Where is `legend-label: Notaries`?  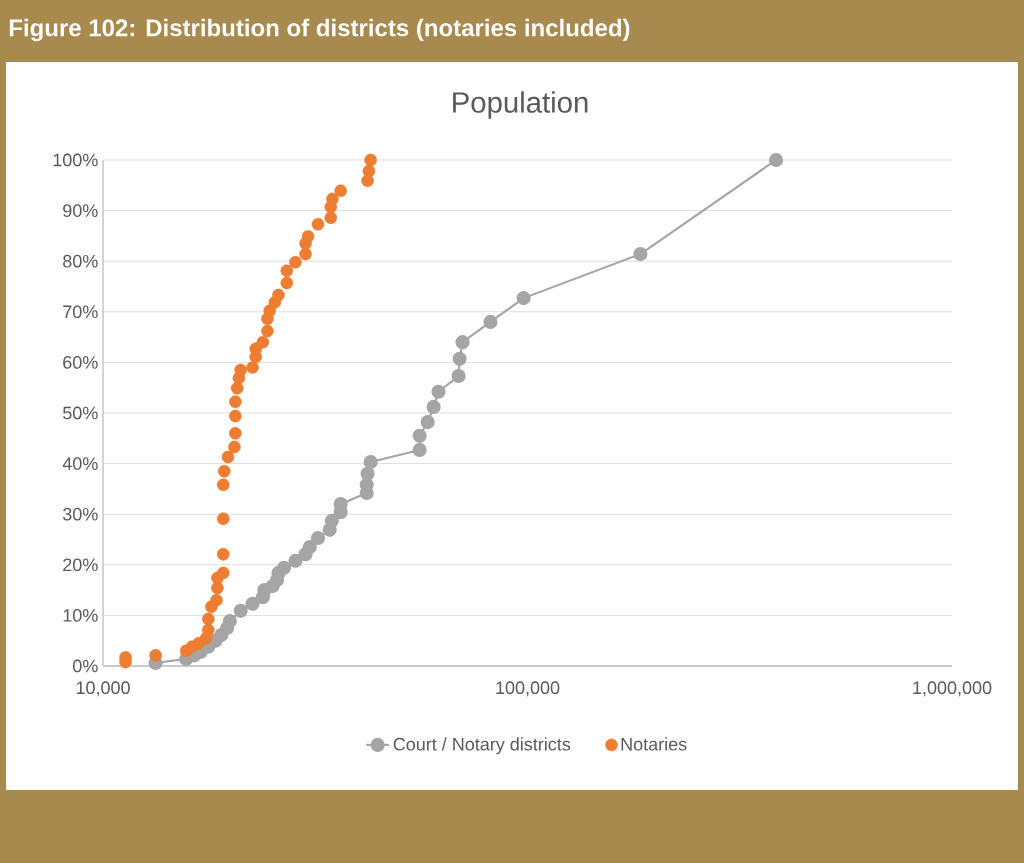
legend-label: Notaries is located at coordinates (654, 744).